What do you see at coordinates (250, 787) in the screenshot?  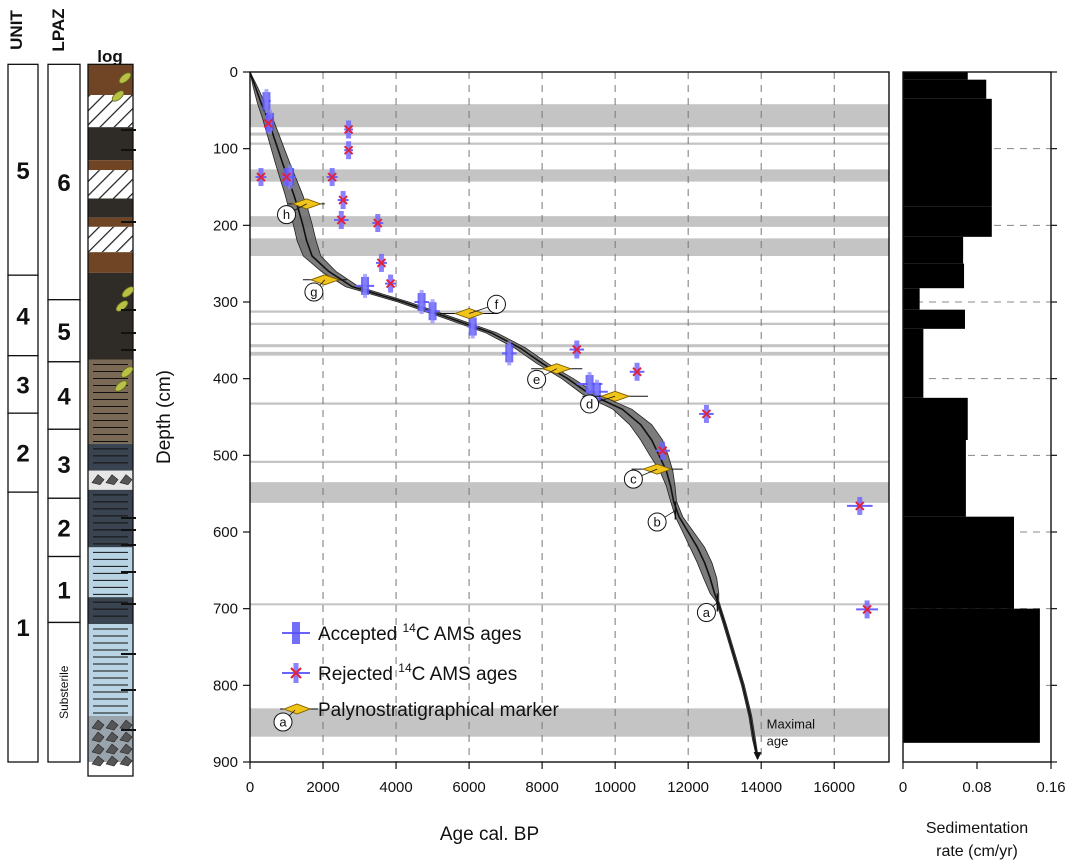 I see `x-tick-label: 0` at bounding box center [250, 787].